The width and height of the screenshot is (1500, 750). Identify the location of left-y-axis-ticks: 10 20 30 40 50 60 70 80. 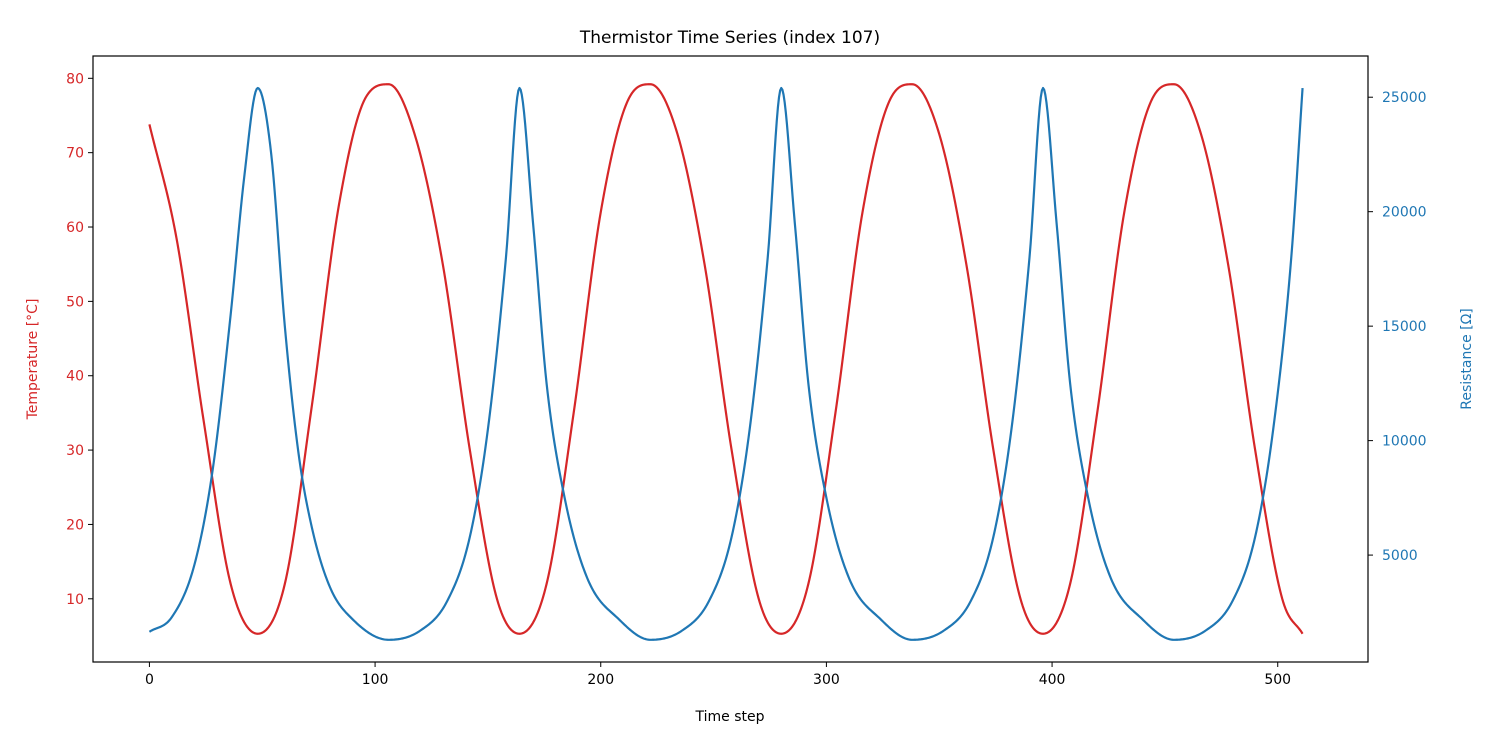
(79, 339).